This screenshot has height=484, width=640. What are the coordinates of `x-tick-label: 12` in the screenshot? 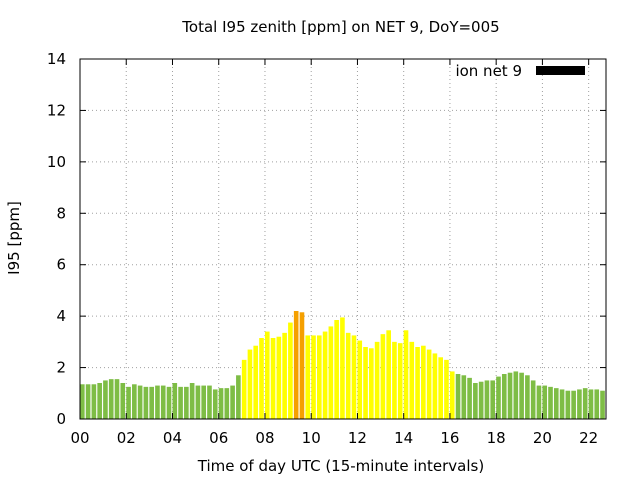 It's located at (357, 438).